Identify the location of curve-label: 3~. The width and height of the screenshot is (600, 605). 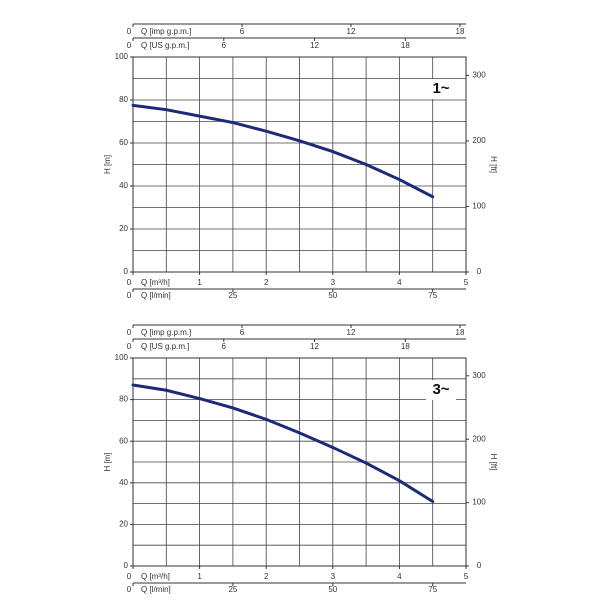
(440, 389).